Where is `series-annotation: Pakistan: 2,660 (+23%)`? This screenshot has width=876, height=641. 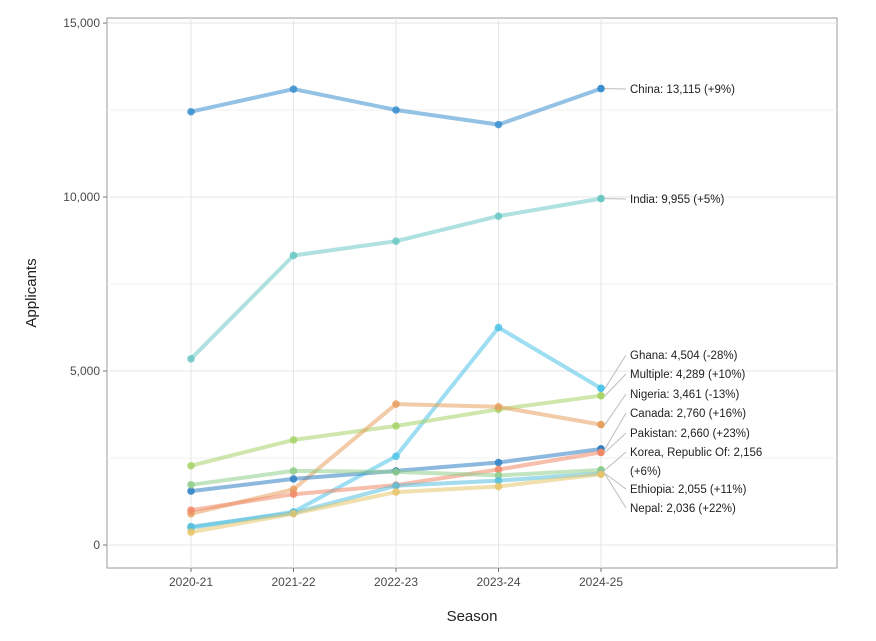 series-annotation: Pakistan: 2,660 (+23%) is located at coordinates (690, 434).